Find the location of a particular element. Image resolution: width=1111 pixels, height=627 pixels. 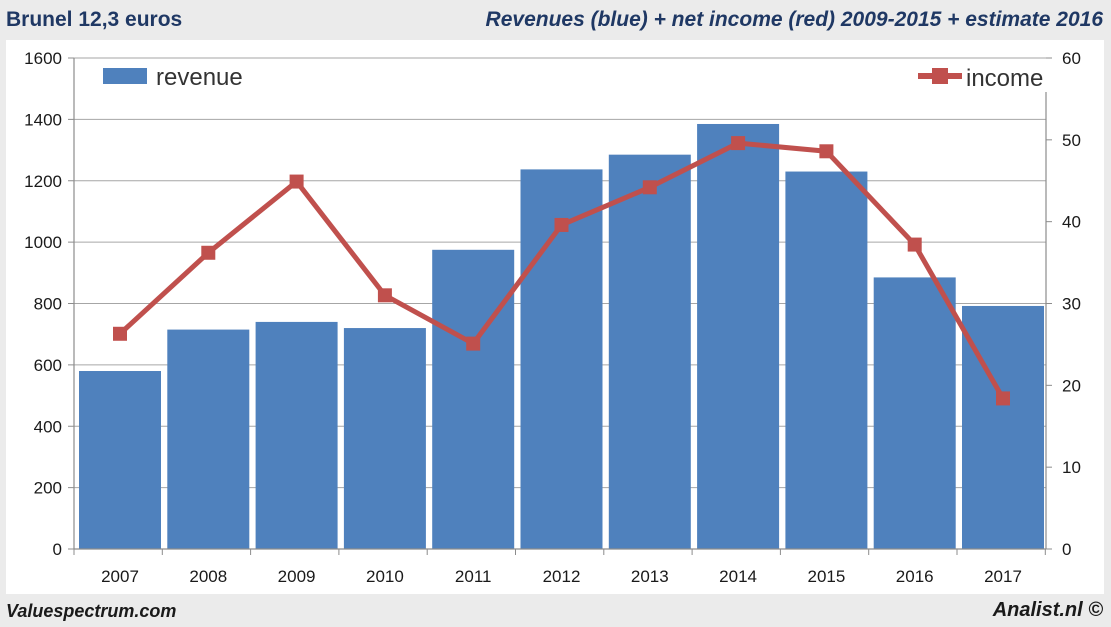

x-tick-label: 2012 is located at coordinates (562, 576).